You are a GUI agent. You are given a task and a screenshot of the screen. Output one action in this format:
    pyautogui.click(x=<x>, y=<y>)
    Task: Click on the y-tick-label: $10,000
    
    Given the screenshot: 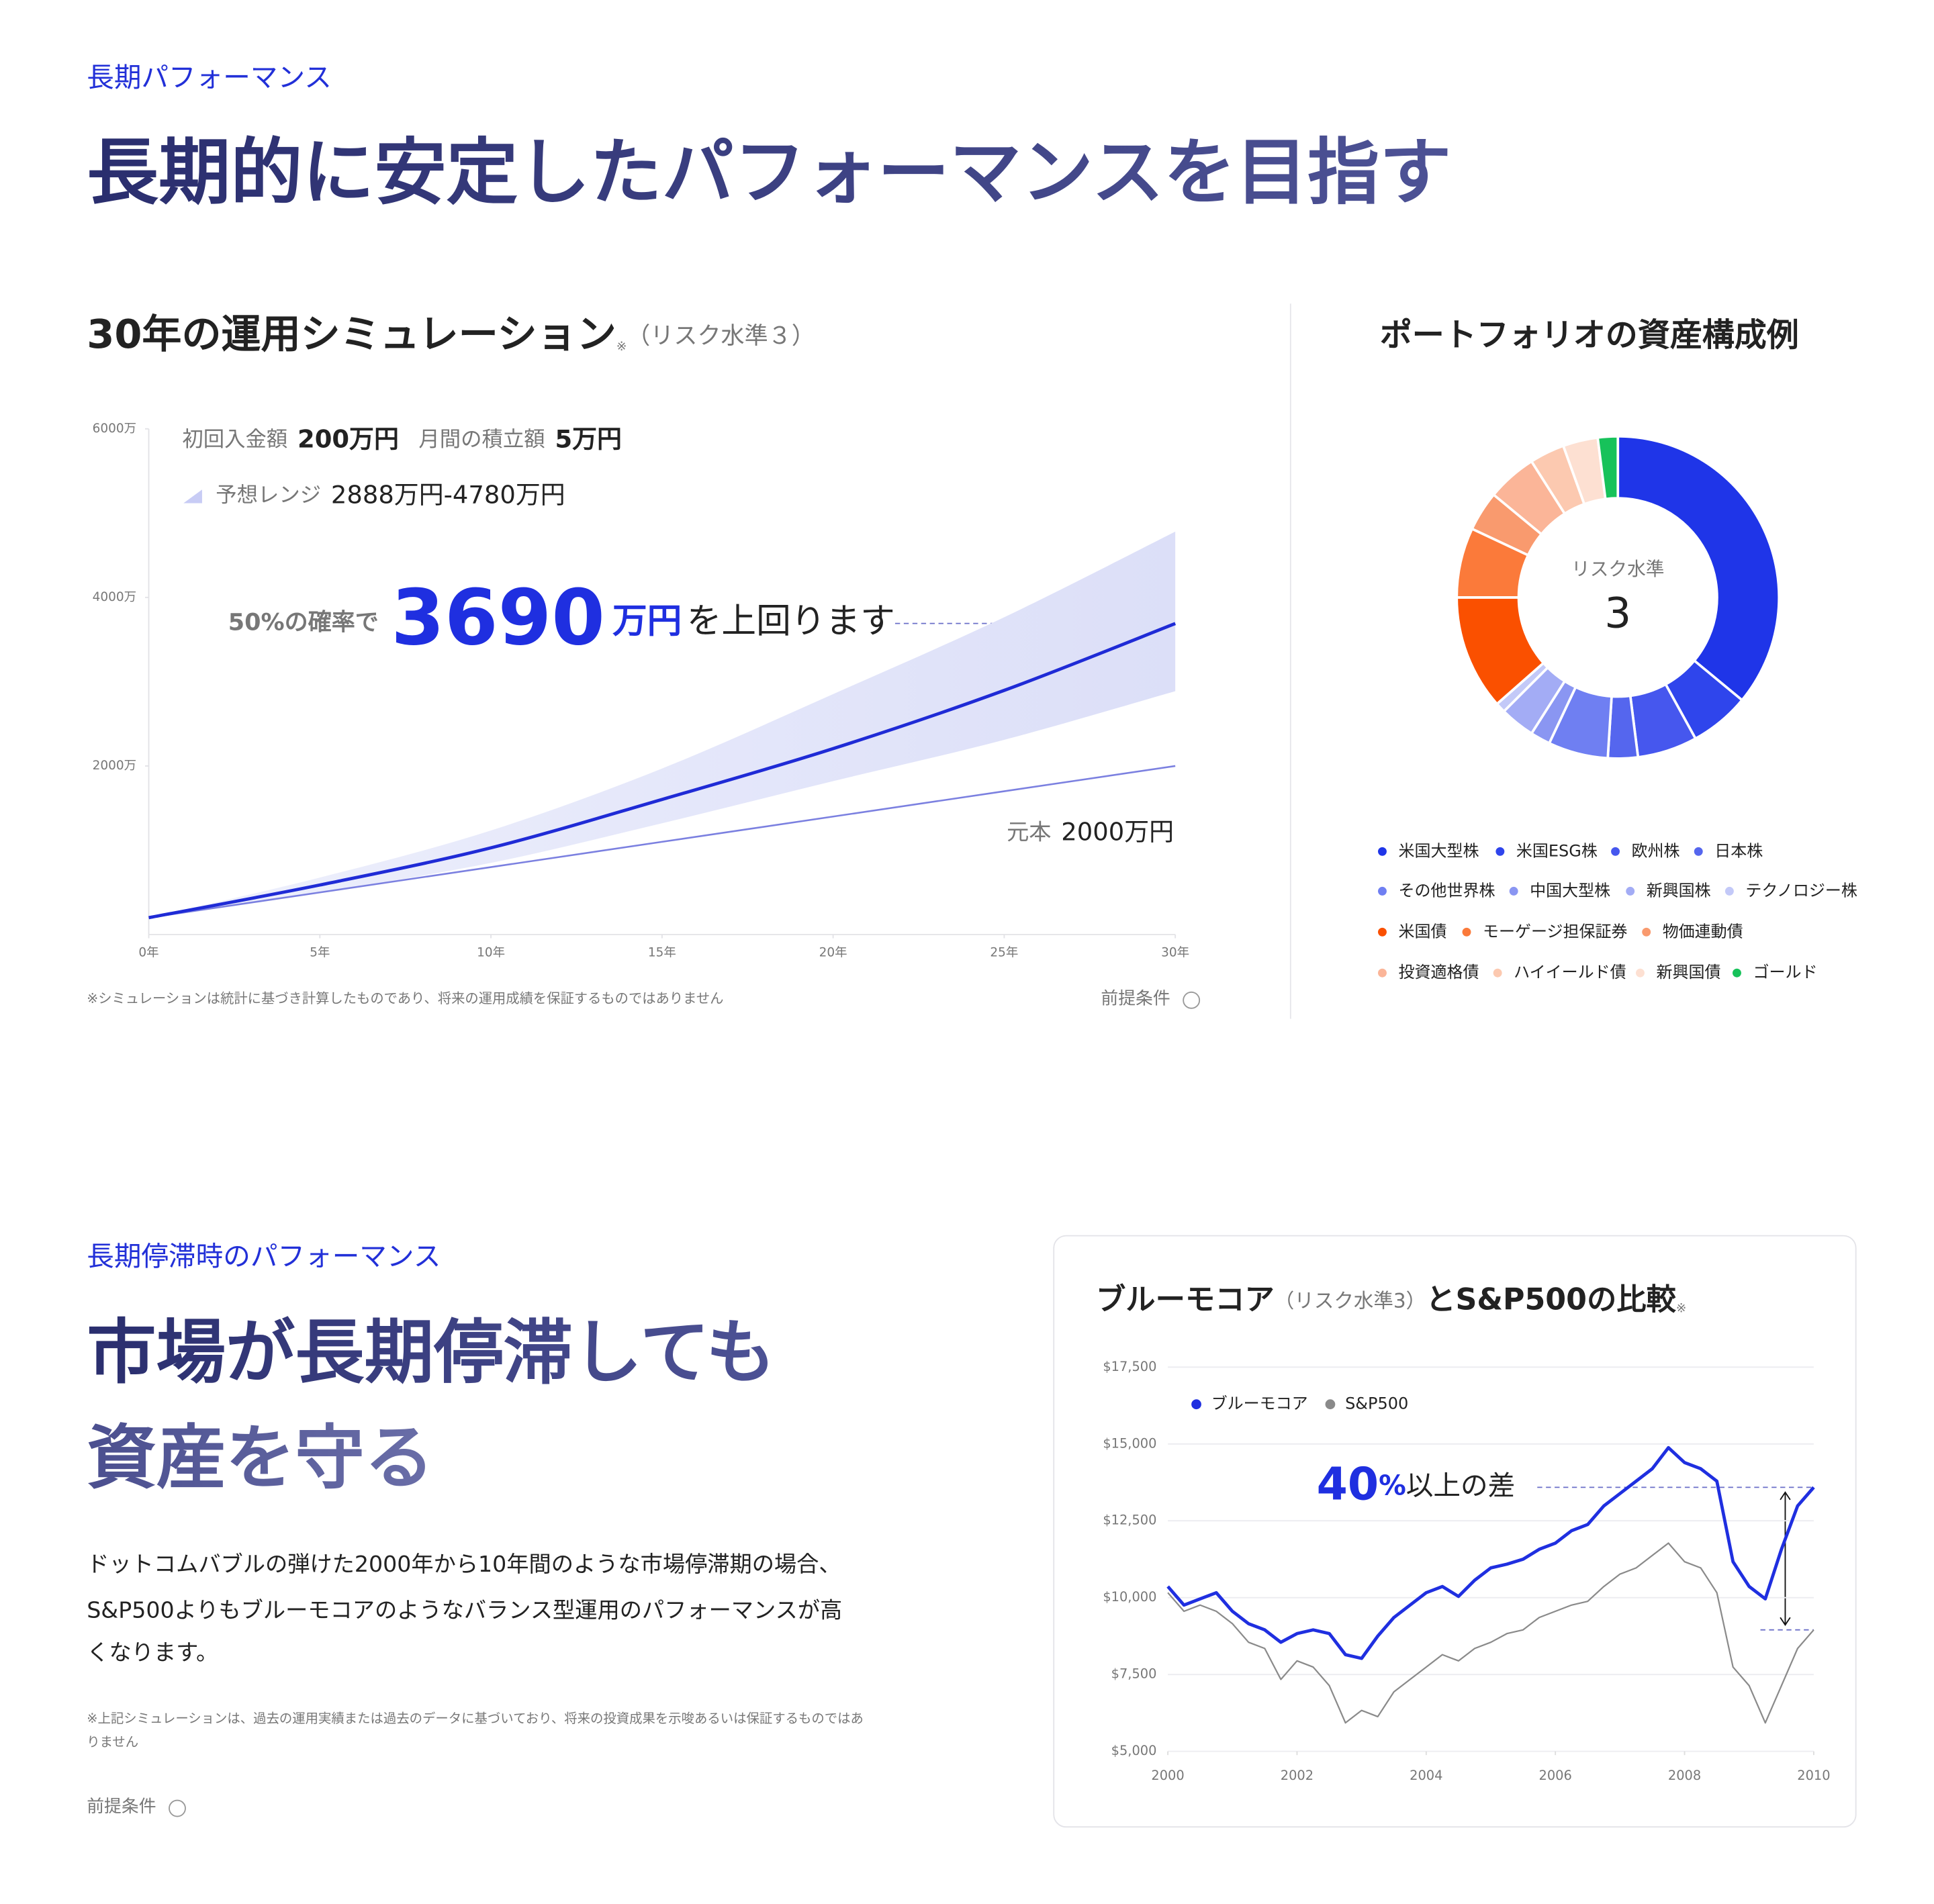 What is the action you would take?
    pyautogui.click(x=1129, y=1597)
    